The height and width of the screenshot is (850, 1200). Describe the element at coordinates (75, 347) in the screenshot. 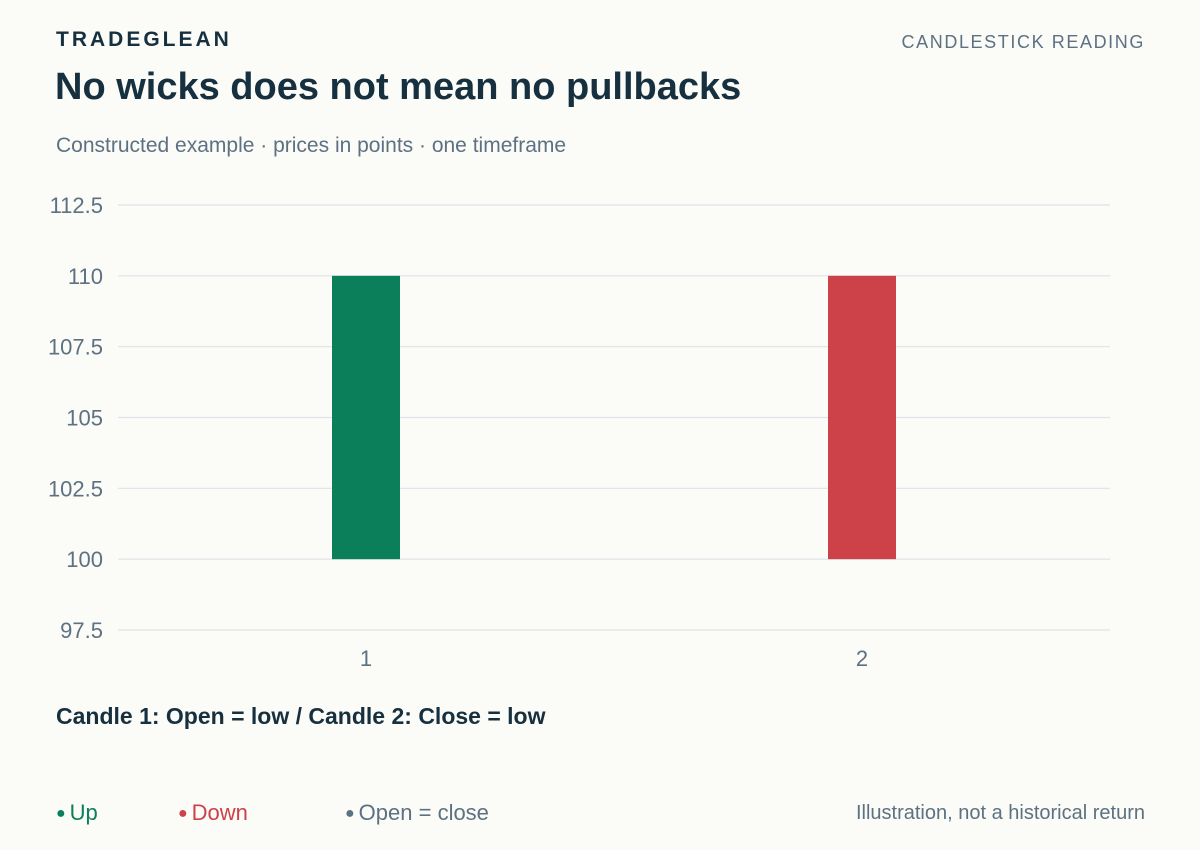

I see `y-tick-label: 107.5` at that location.